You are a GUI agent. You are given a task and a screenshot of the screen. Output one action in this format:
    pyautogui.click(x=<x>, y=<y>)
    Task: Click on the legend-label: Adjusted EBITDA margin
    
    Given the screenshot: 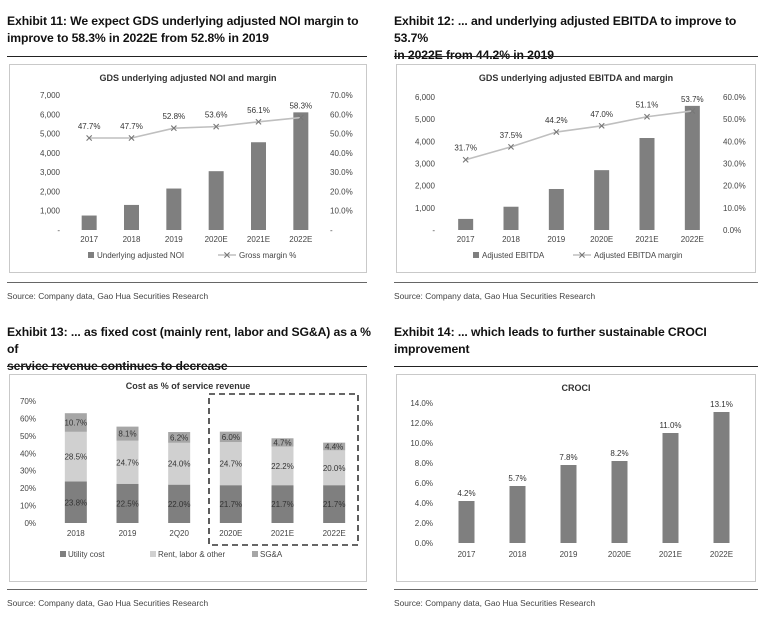 What is the action you would take?
    pyautogui.click(x=638, y=255)
    